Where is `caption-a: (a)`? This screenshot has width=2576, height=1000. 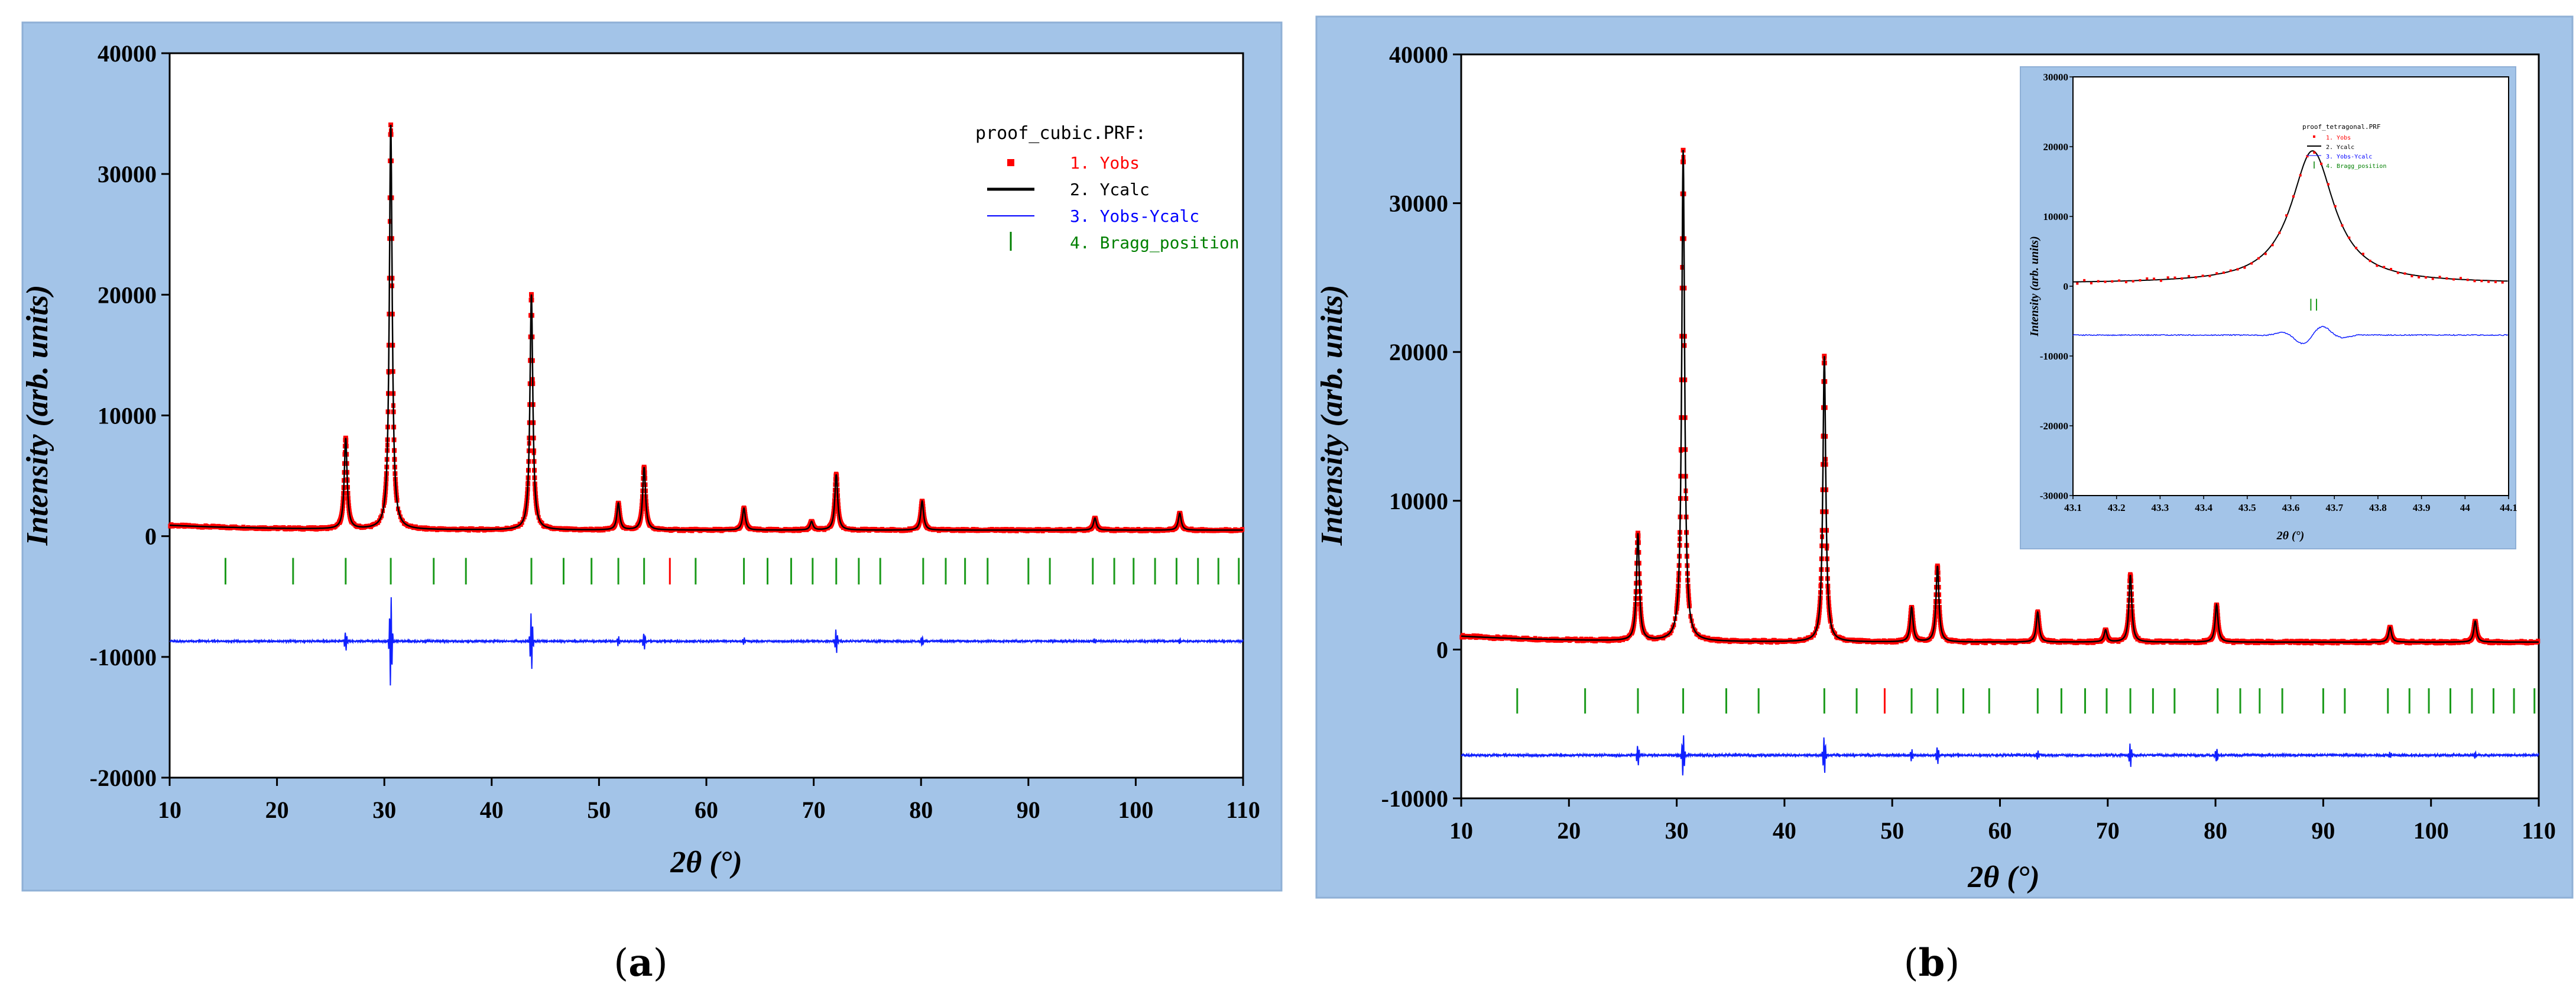
caption-a: (a) is located at coordinates (640, 963).